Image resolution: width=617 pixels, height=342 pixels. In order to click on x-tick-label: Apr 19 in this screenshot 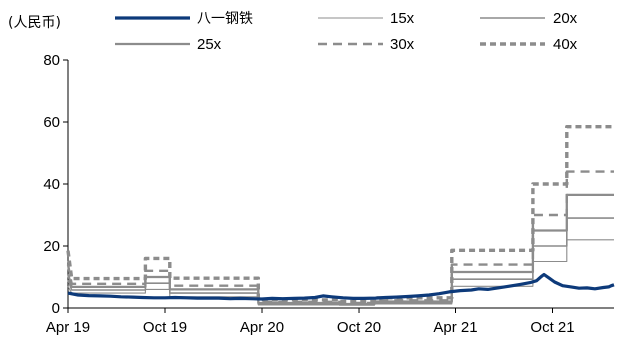, I will do `click(68, 327)`.